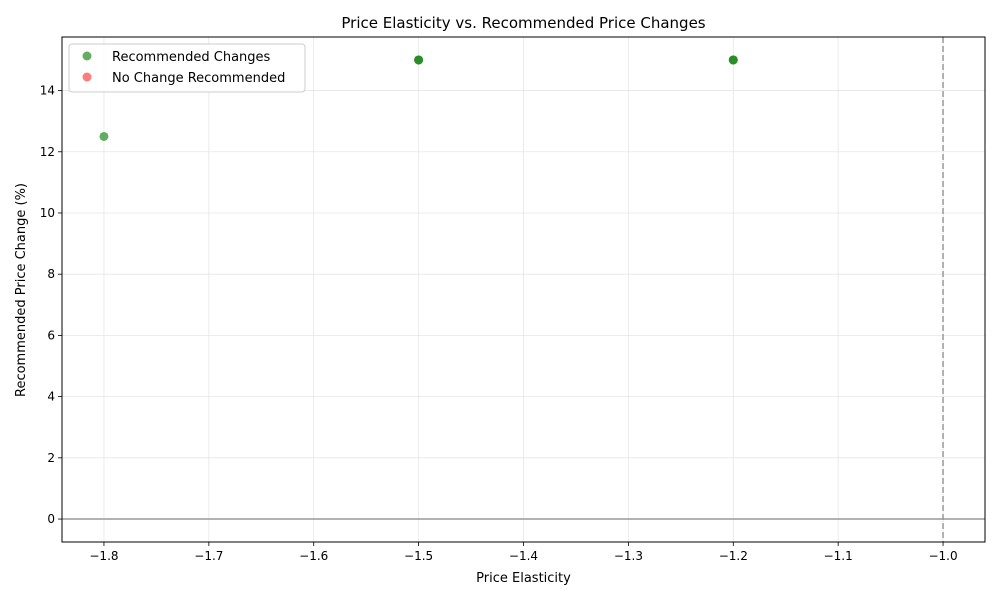  I want to click on legend-label: Recommended Changes, so click(191, 57).